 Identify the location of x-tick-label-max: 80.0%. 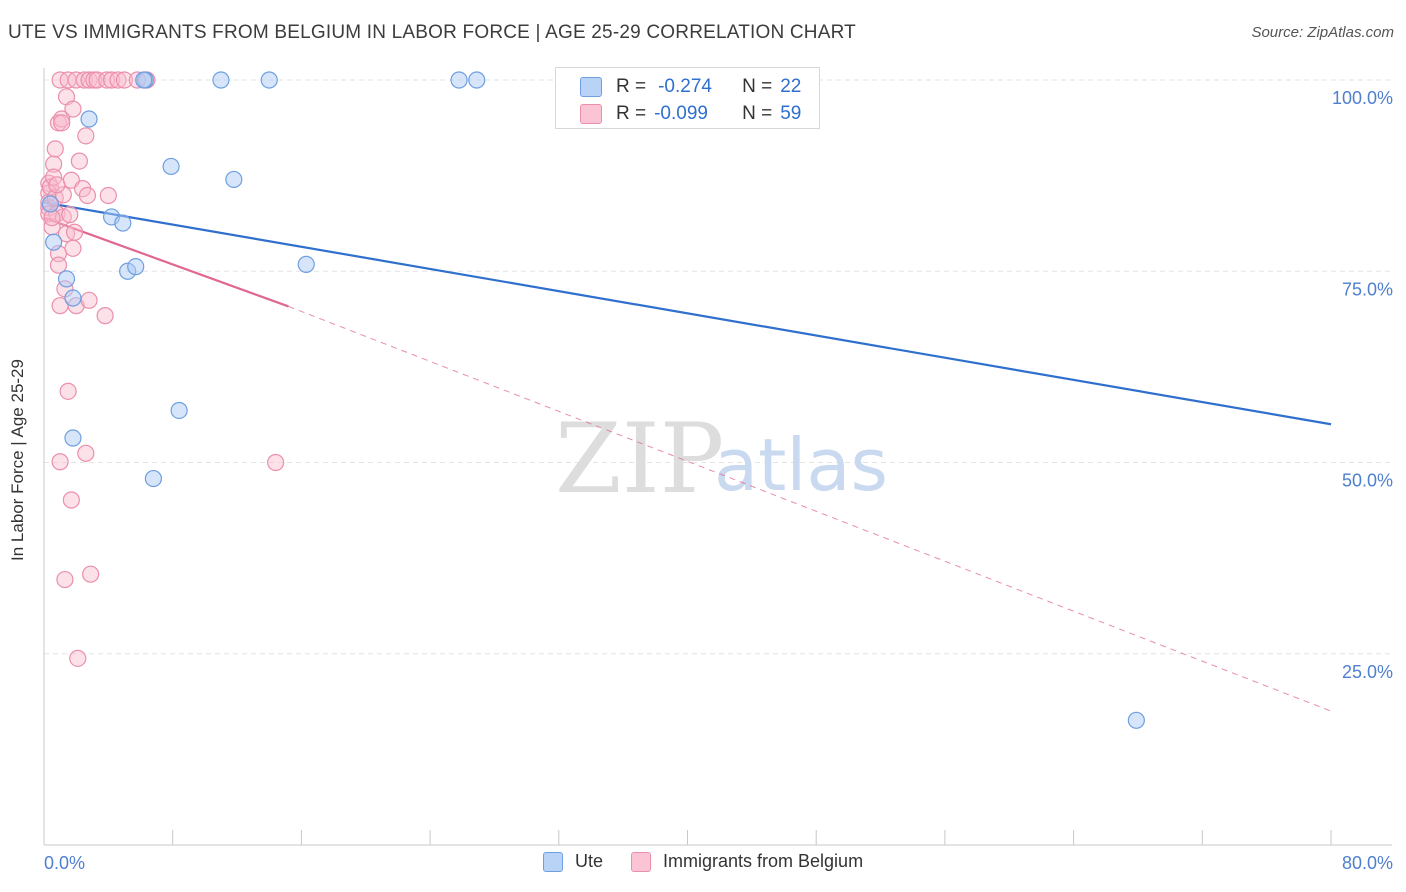
(1367, 863).